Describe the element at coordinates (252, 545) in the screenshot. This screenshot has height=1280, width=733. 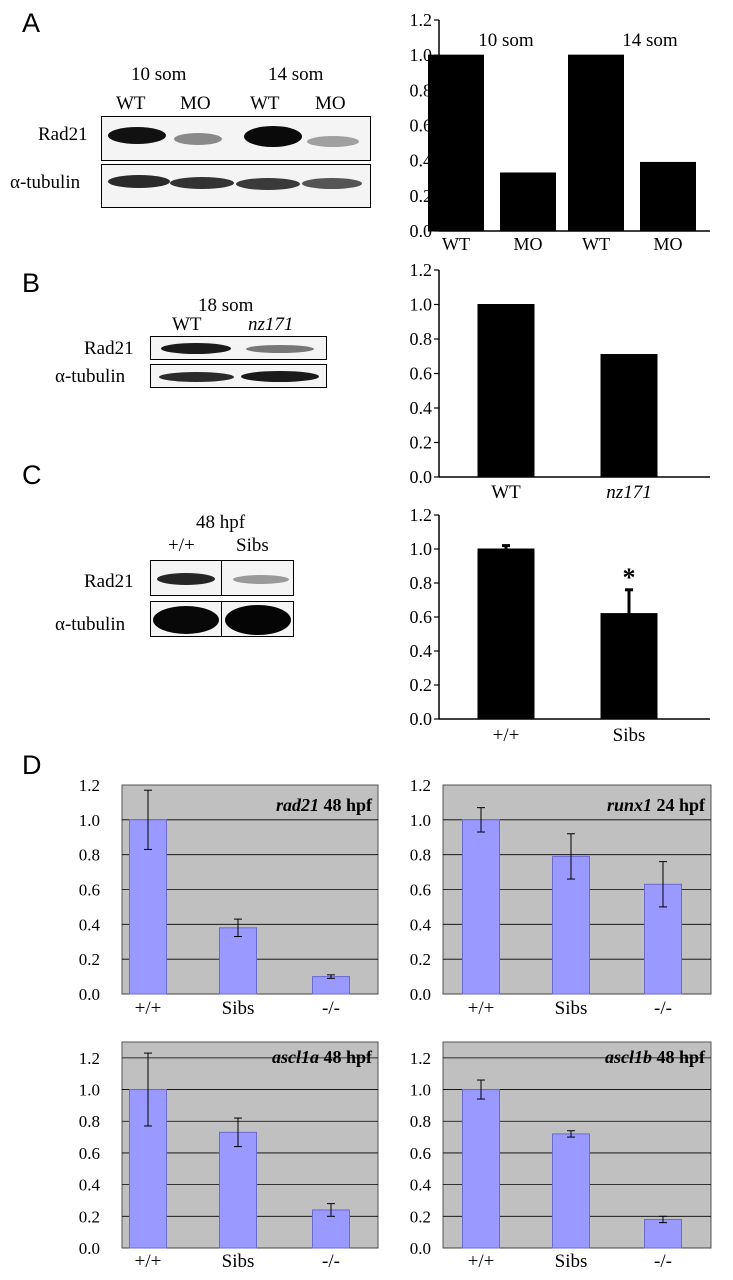
I see `blot-c-lane-2: Sibs` at that location.